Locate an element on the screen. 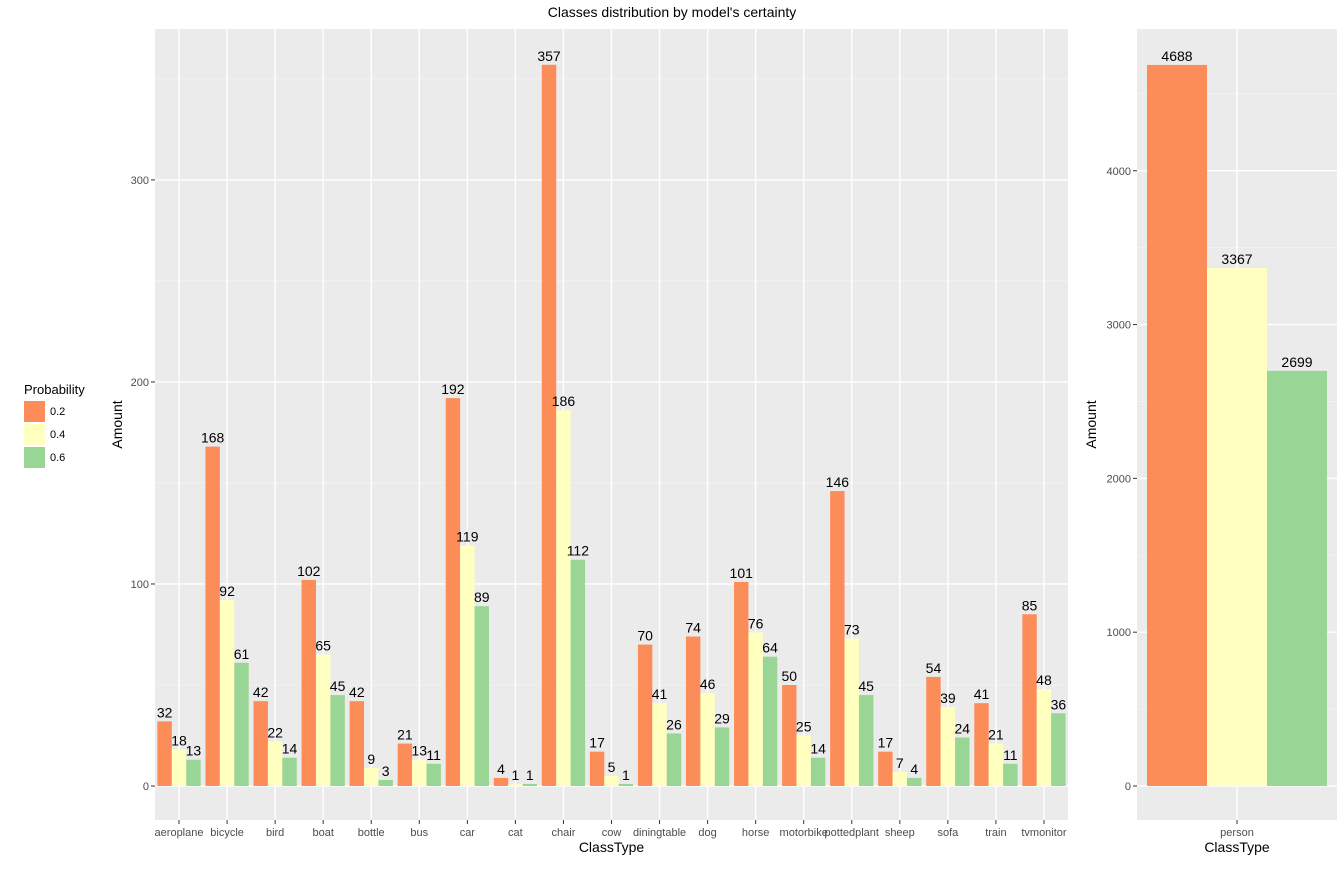  main-x-tick-label-boat: boat is located at coordinates (322, 833).